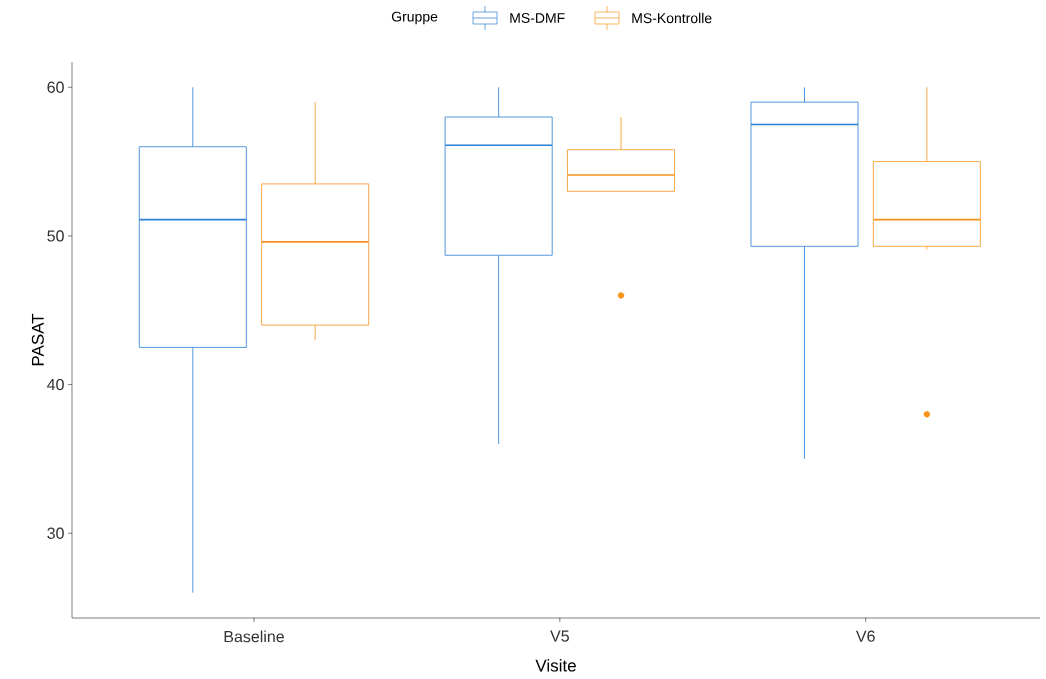  I want to click on y-tick-label: 60, so click(55, 87).